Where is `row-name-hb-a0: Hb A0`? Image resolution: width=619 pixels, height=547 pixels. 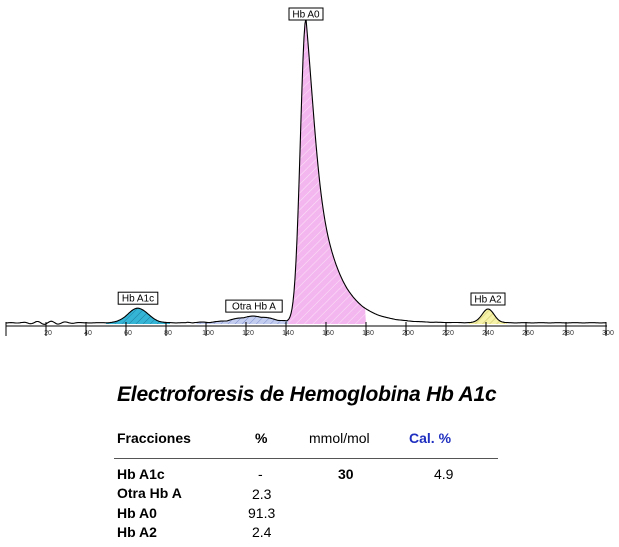 row-name-hb-a0: Hb A0 is located at coordinates (137, 513).